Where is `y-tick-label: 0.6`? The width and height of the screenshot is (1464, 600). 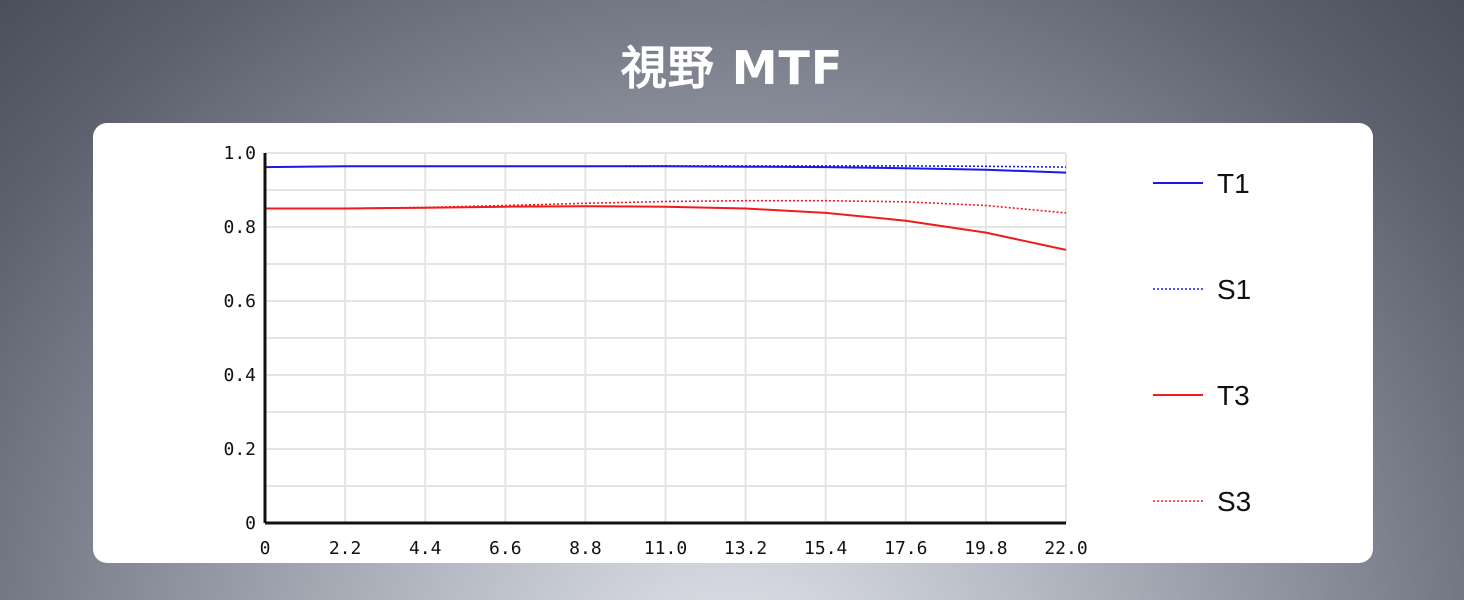
y-tick-label: 0.6 is located at coordinates (239, 301).